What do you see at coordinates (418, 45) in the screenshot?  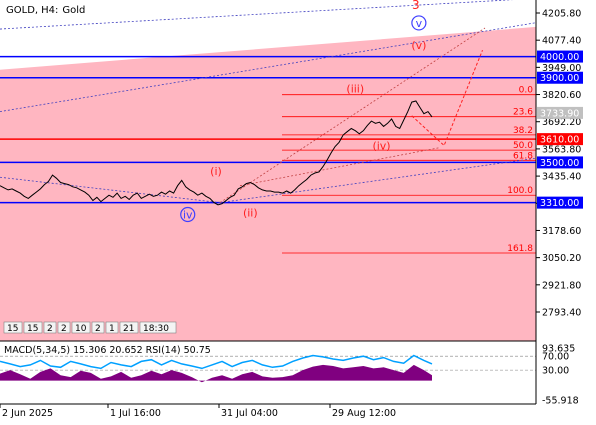 I see `wave-label: (v)` at bounding box center [418, 45].